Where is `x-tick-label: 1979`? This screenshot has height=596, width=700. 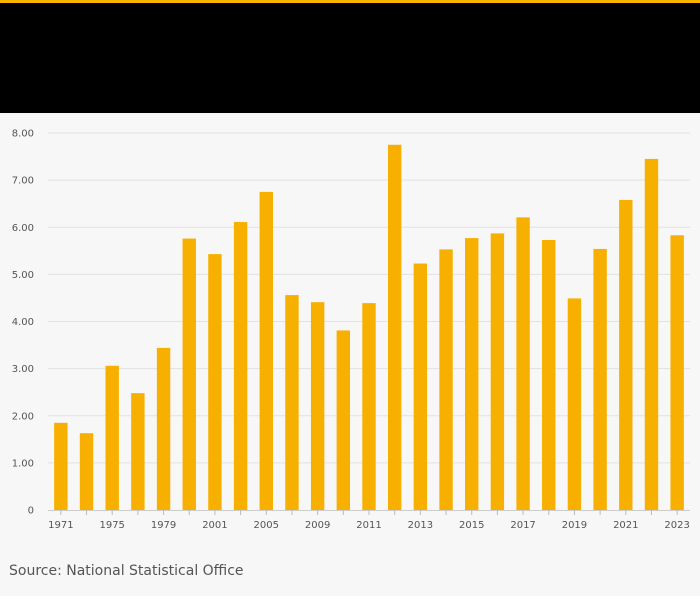 x-tick-label: 1979 is located at coordinates (163, 525).